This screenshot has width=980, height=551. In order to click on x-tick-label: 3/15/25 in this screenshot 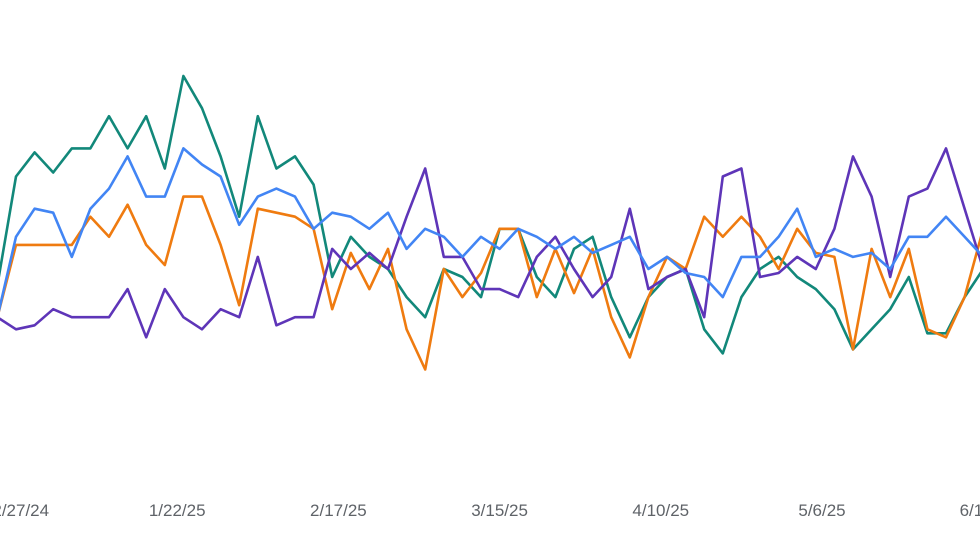, I will do `click(499, 510)`.